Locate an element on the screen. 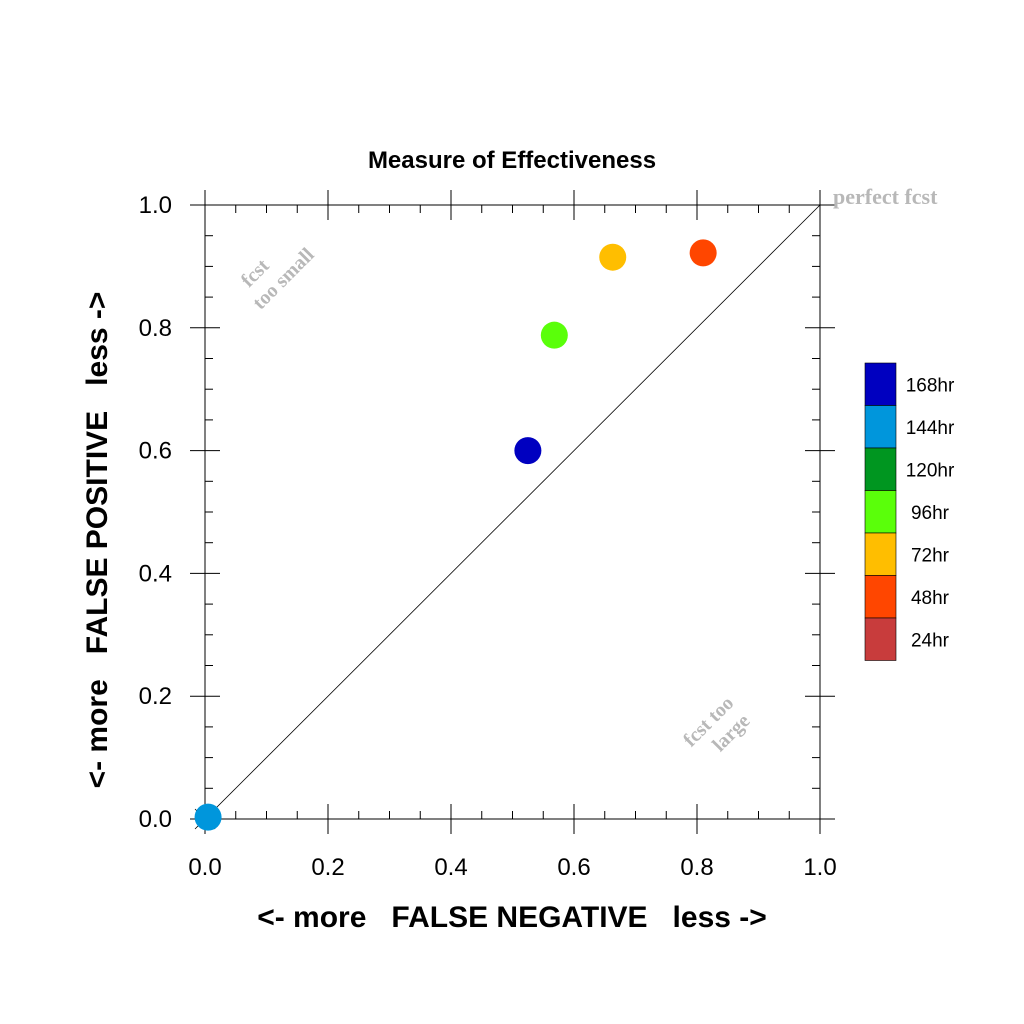 The height and width of the screenshot is (1024, 1024). legend-label-24hr: 24hr is located at coordinates (930, 640).